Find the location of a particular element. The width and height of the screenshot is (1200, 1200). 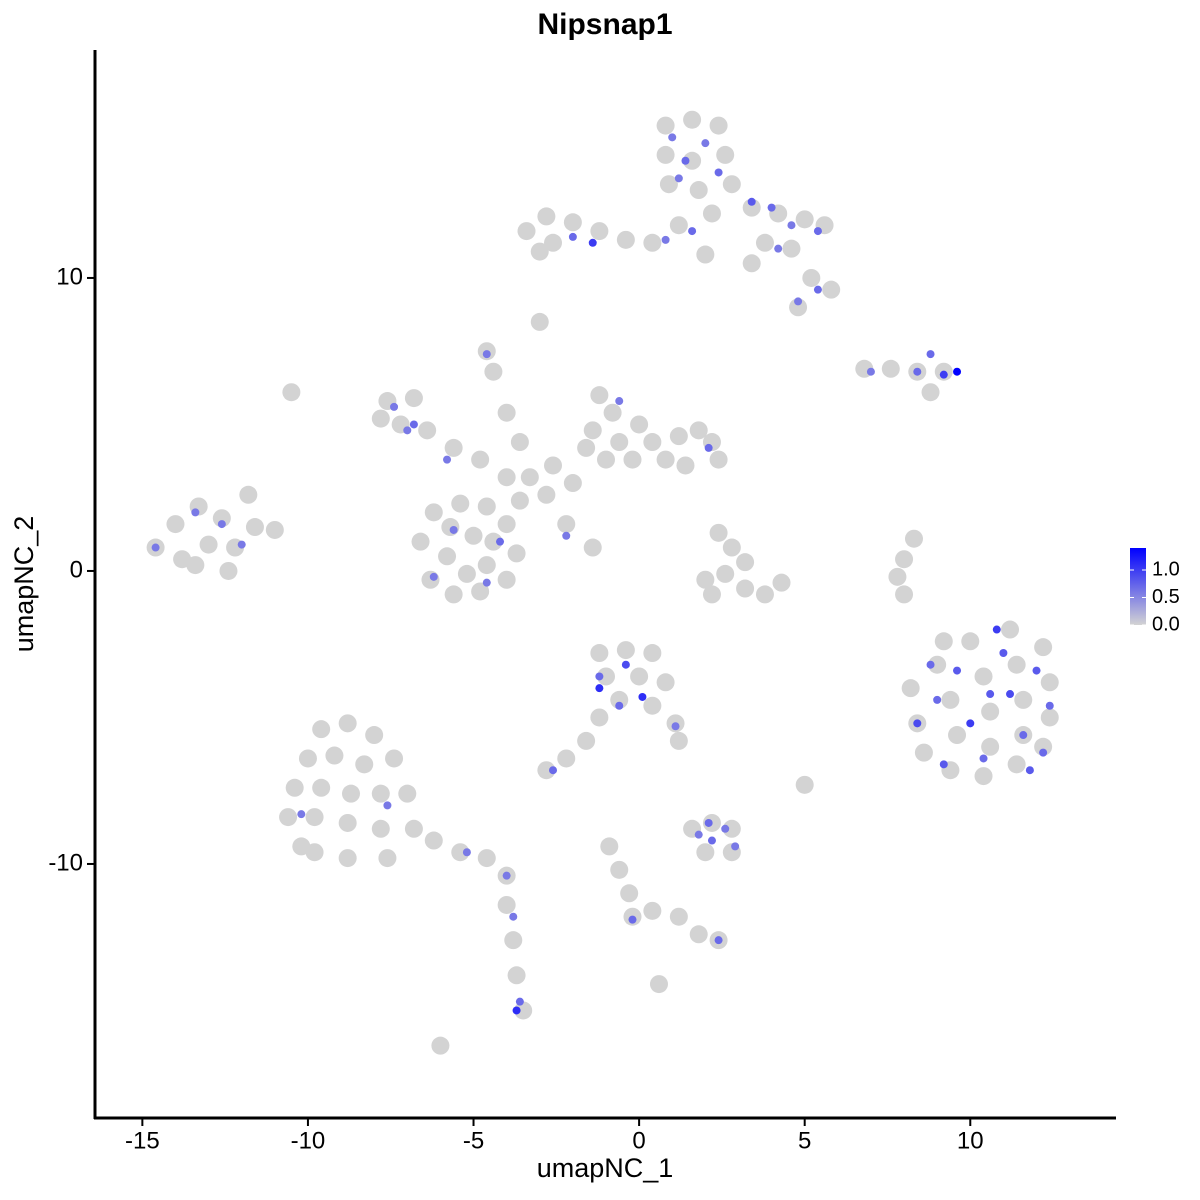

colorbar-label: 0.5 is located at coordinates (1166, 597).